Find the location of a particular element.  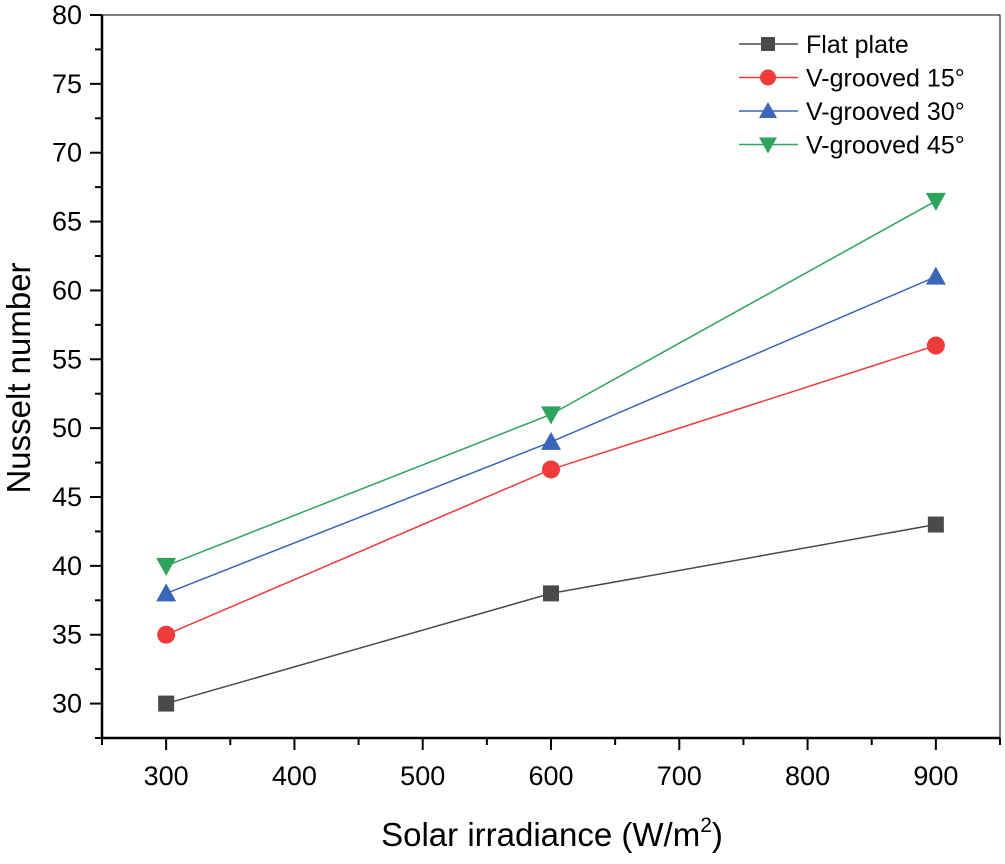

y-tick-label: 55 is located at coordinates (67, 359).